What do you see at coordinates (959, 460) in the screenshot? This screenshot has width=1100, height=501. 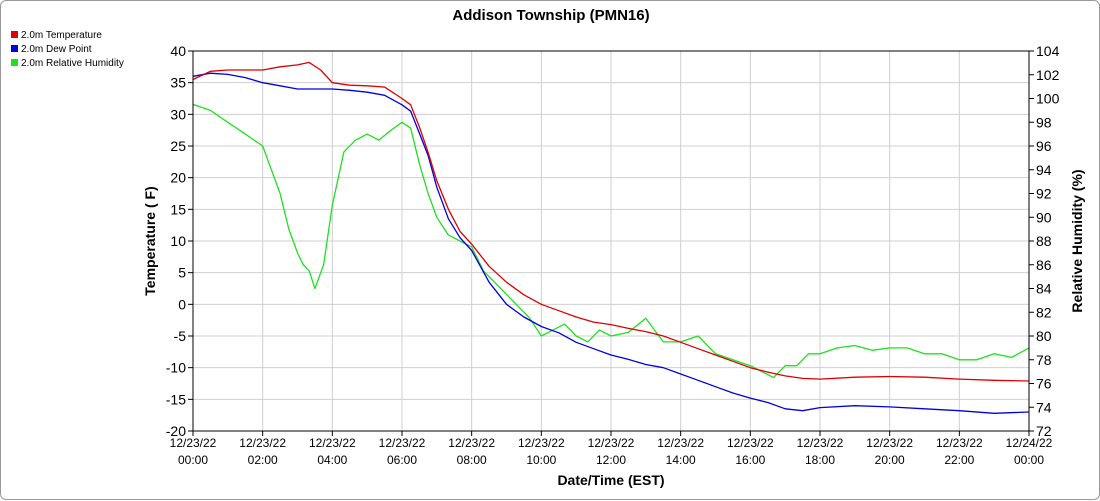 I see `x-tick-label-time: 22:00` at bounding box center [959, 460].